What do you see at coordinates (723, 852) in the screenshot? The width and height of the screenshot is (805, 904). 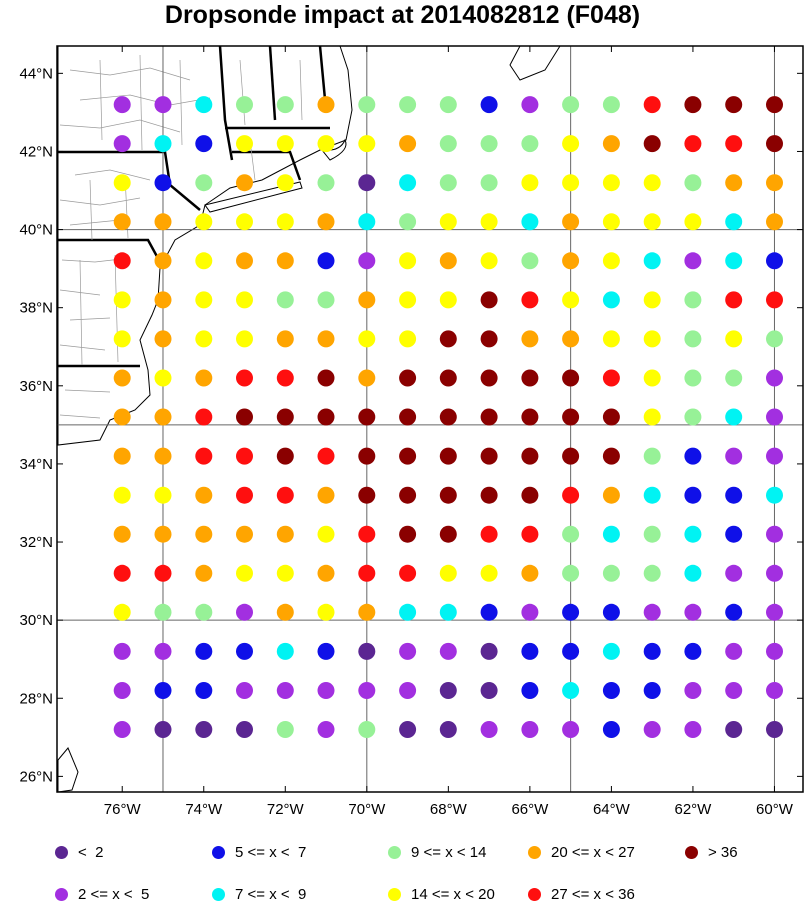 I see `legend-label: > 36` at bounding box center [723, 852].